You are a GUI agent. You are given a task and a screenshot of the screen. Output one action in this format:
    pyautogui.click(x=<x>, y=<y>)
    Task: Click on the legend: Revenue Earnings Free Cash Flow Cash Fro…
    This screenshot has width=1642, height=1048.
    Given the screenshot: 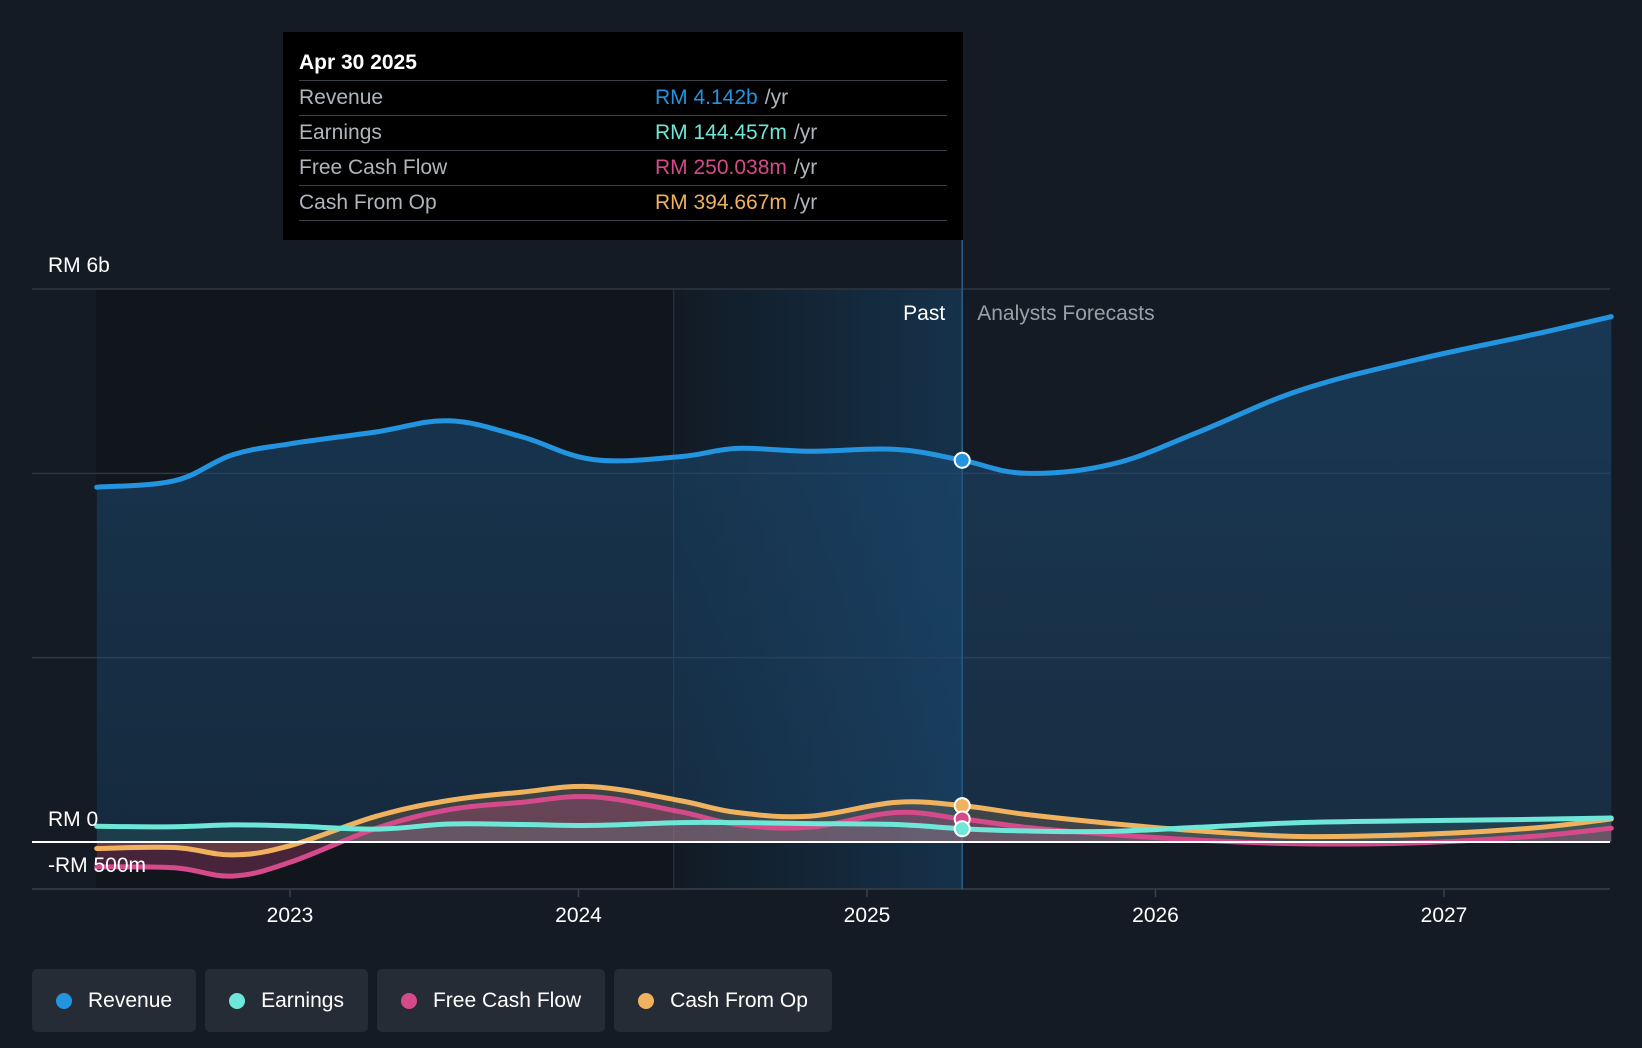 What is the action you would take?
    pyautogui.click(x=432, y=1000)
    